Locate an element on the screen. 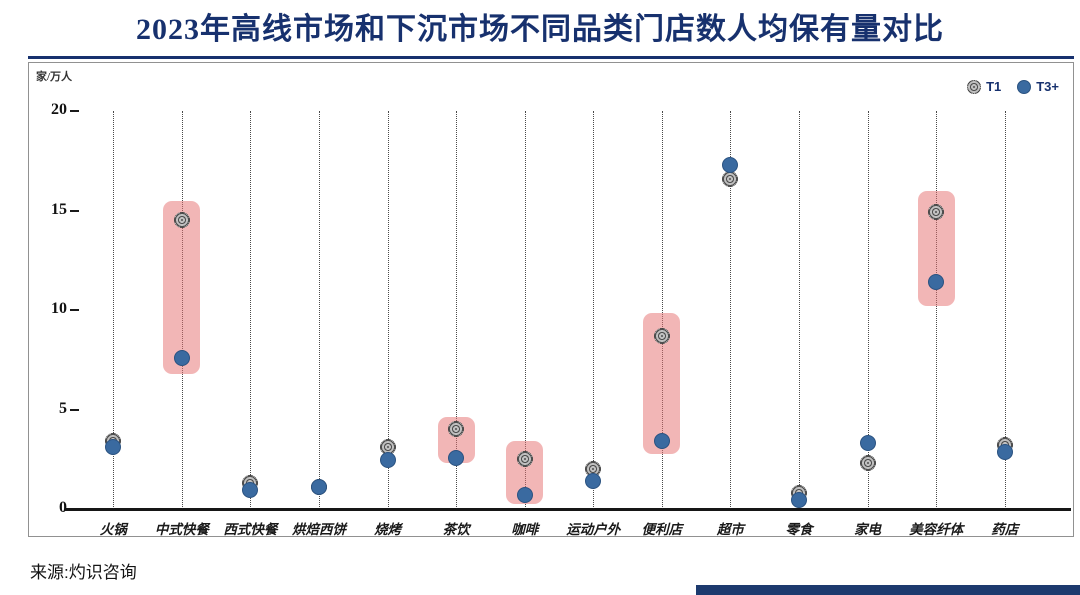 This screenshot has width=1080, height=595. x-axis-category-label: 药店 is located at coordinates (1005, 529).